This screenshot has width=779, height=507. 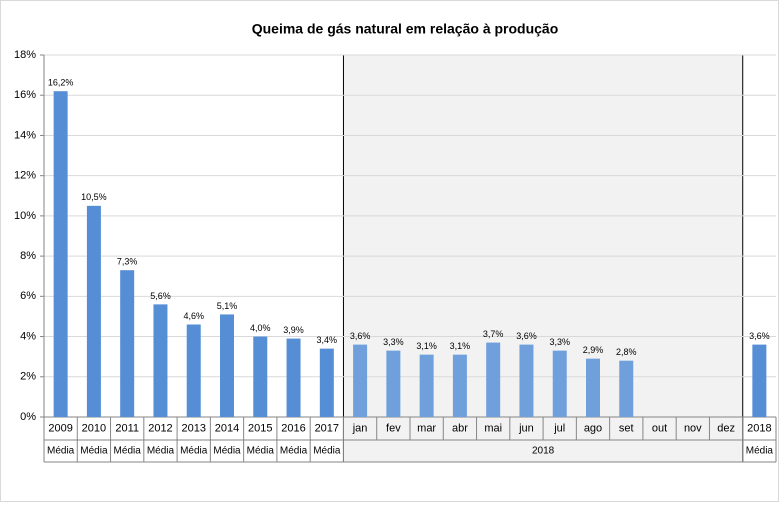 I want to click on value-label: 16,2%, so click(x=61, y=83).